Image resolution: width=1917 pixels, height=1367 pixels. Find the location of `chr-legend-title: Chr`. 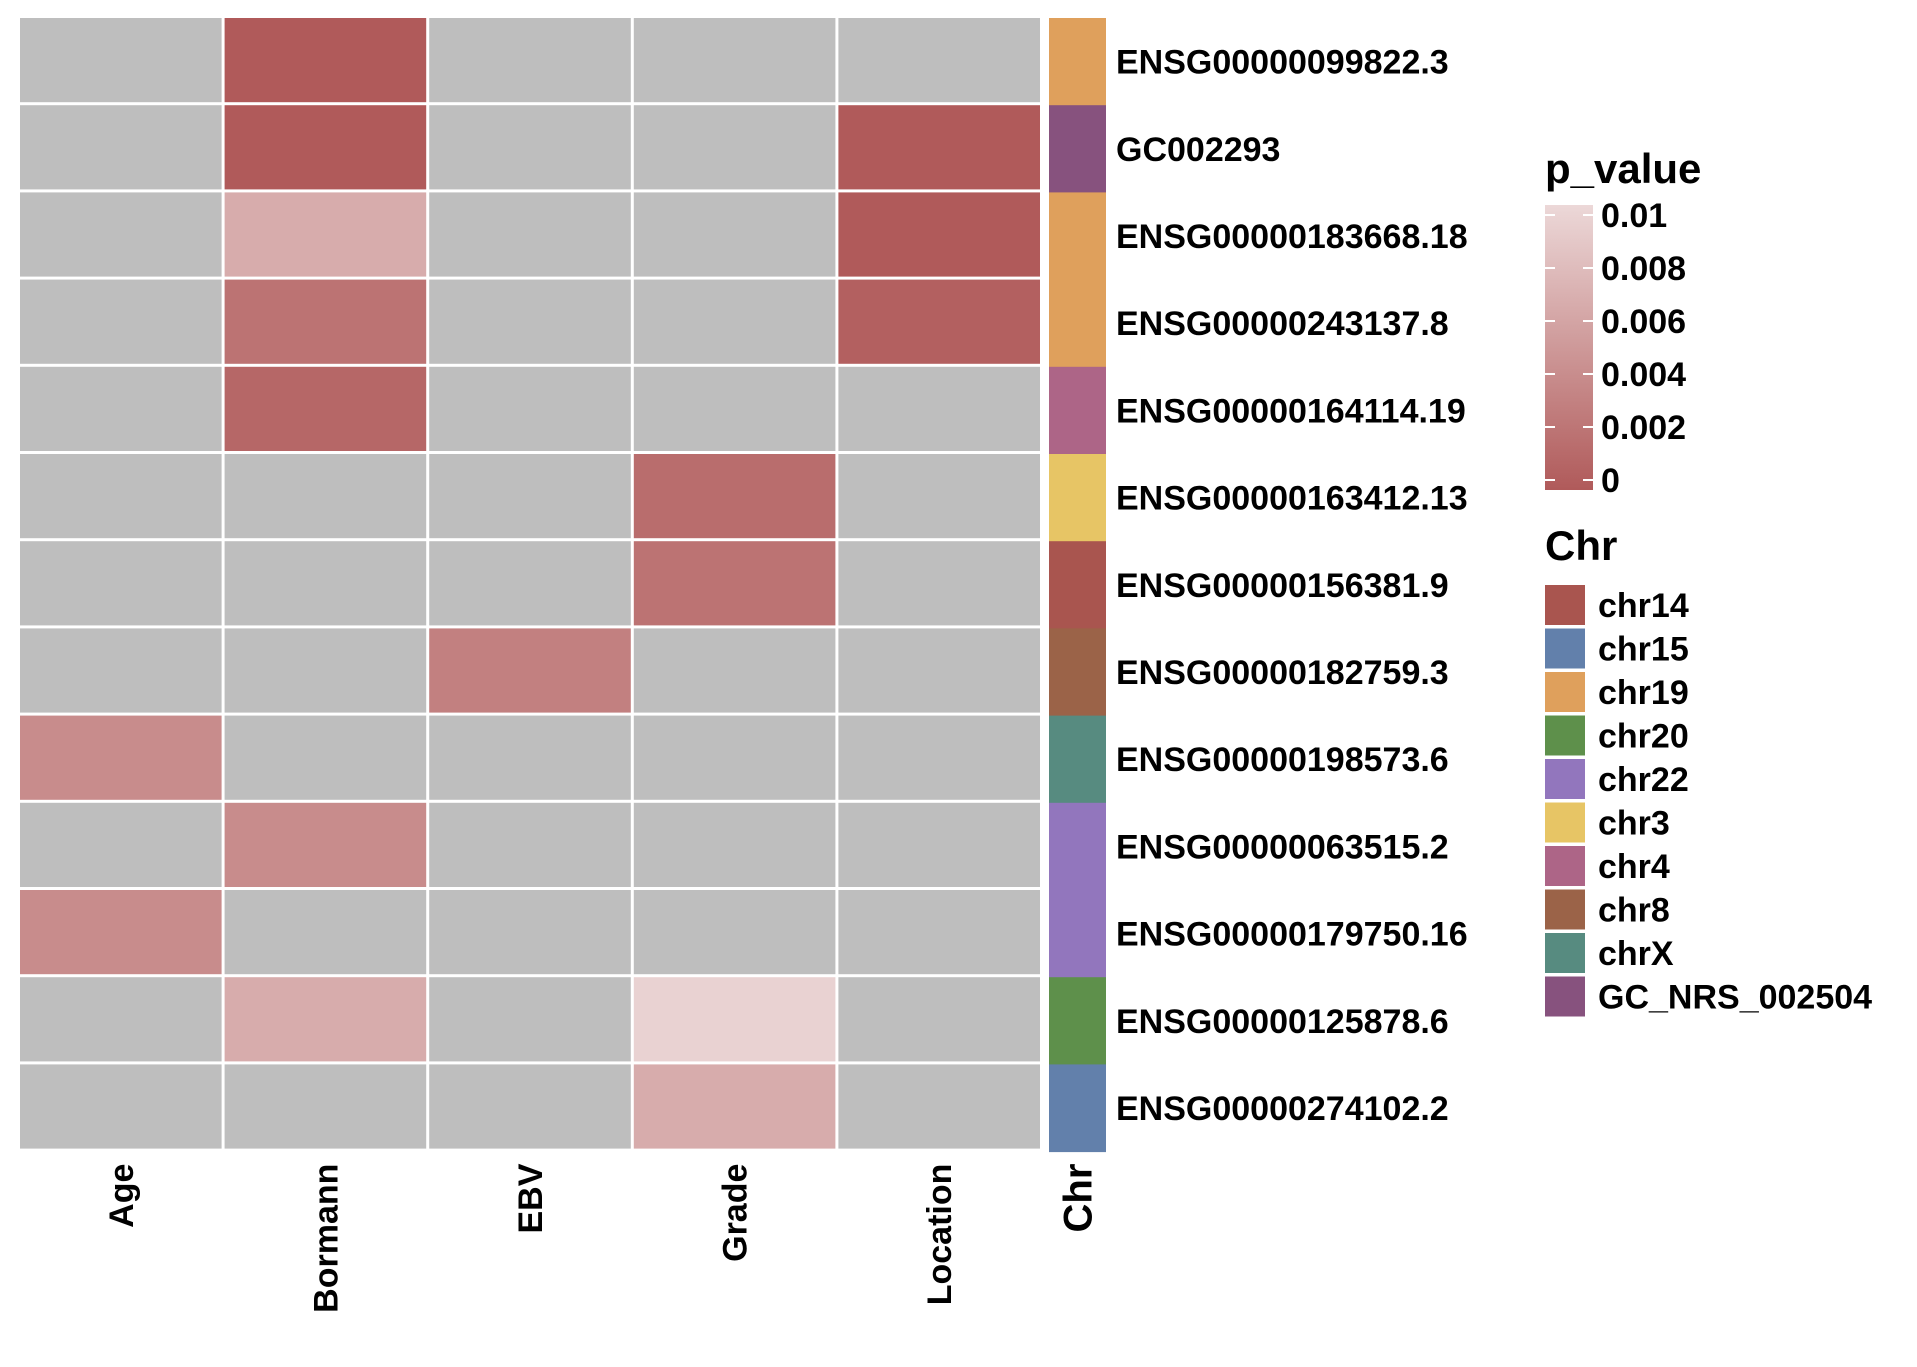

chr-legend-title: Chr is located at coordinates (1581, 545).